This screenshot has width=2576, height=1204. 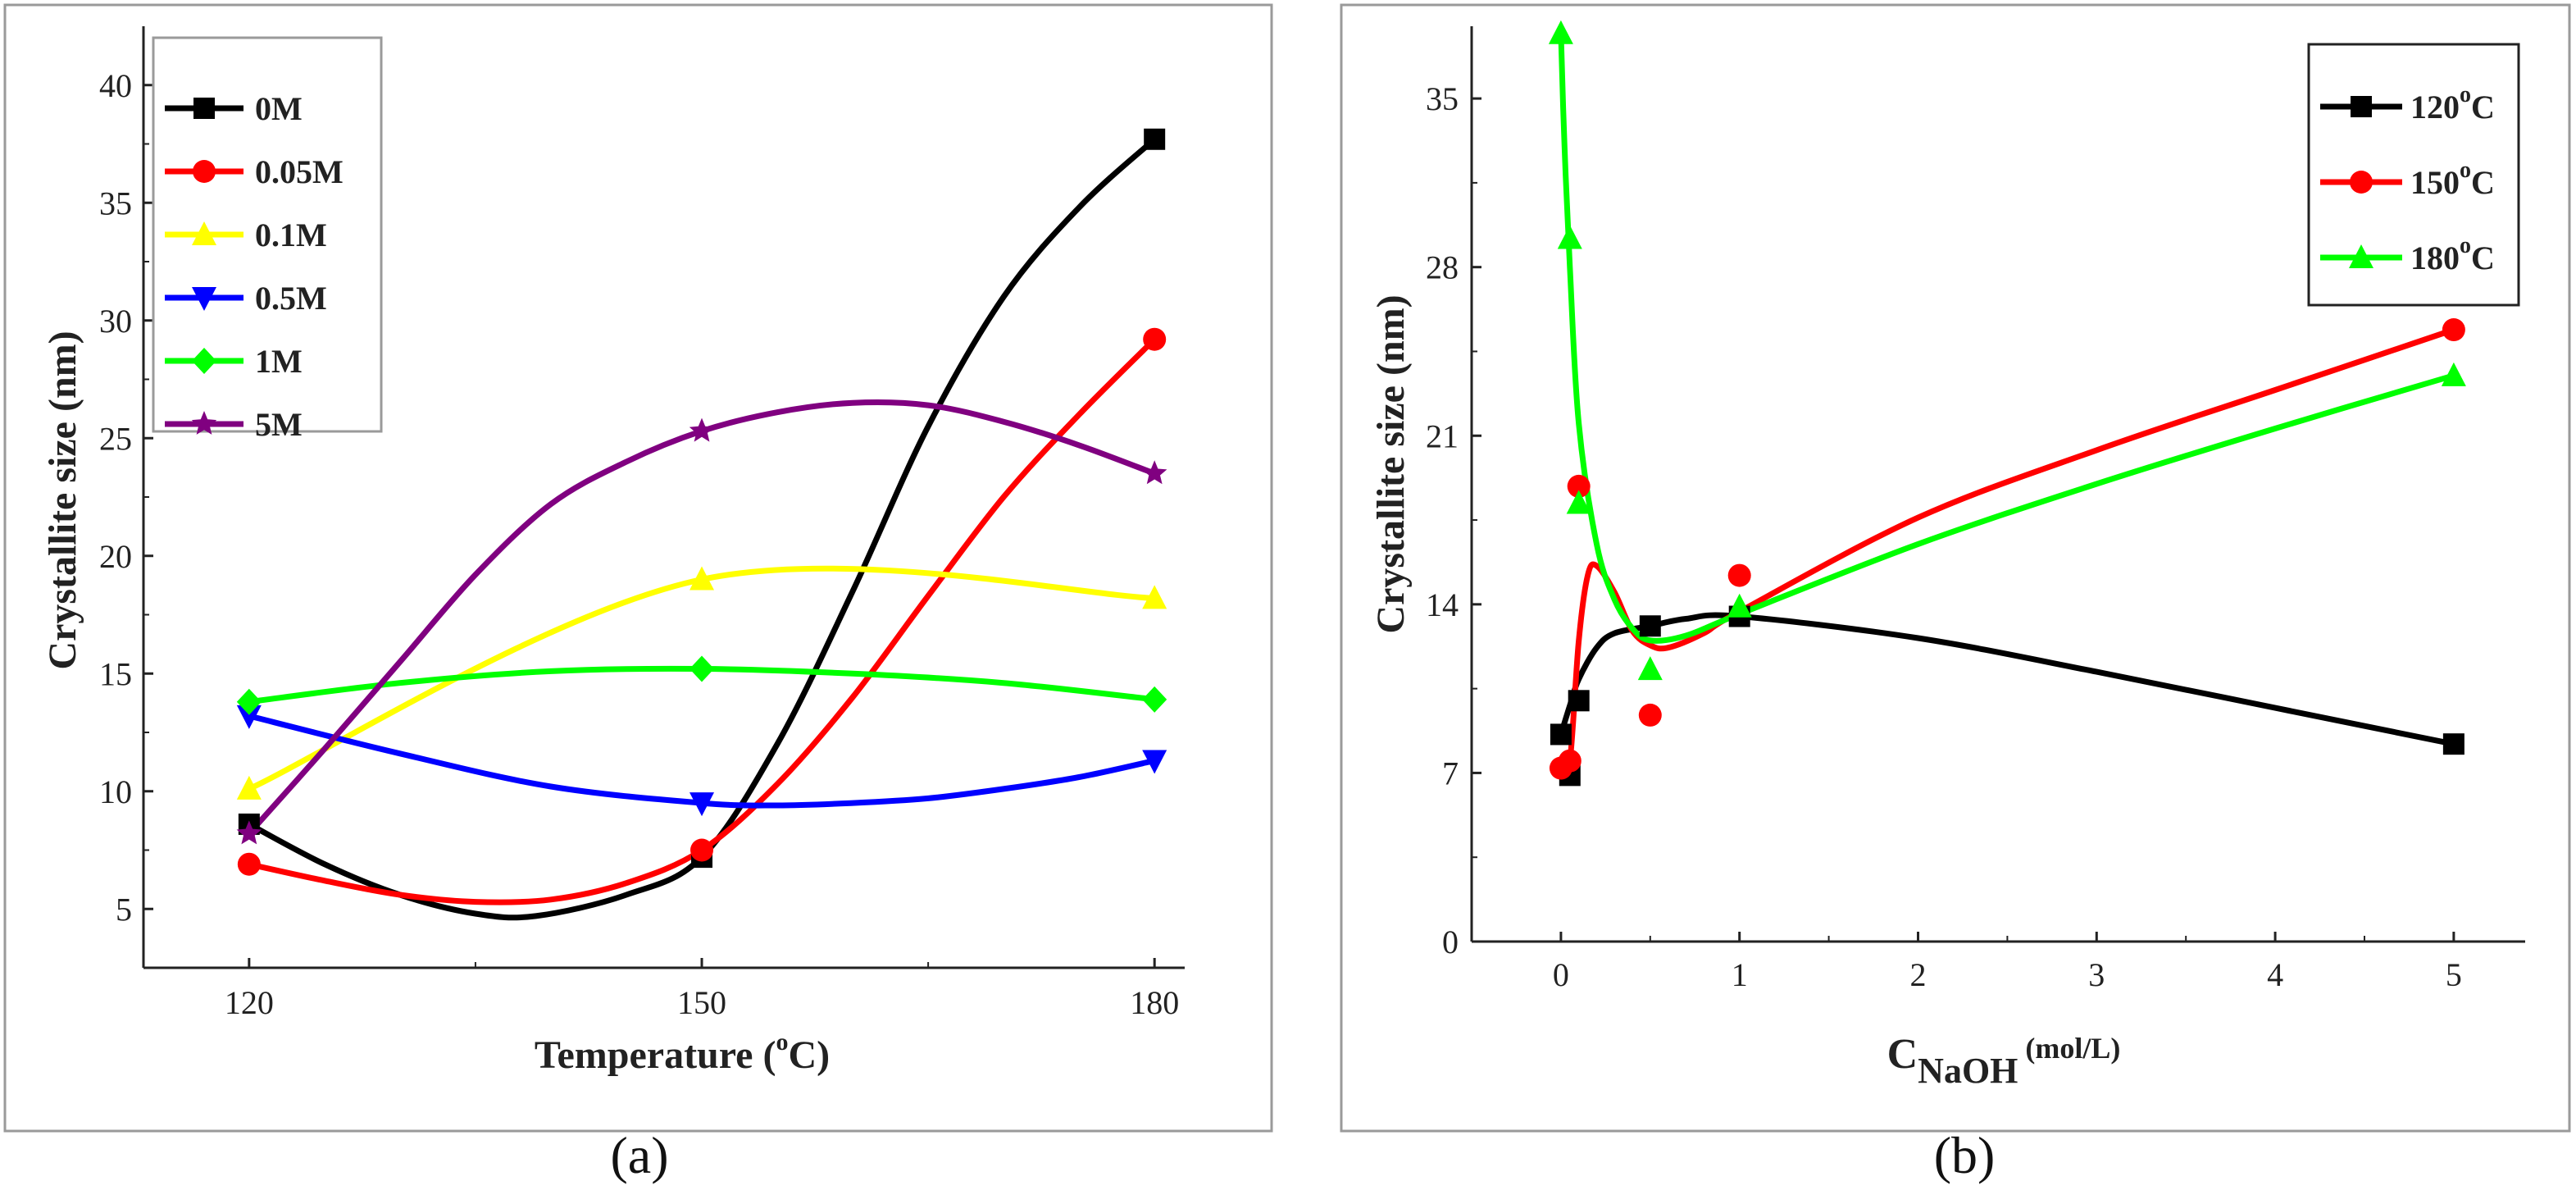 I want to click on chart-b-legend, so click(x=2413, y=175).